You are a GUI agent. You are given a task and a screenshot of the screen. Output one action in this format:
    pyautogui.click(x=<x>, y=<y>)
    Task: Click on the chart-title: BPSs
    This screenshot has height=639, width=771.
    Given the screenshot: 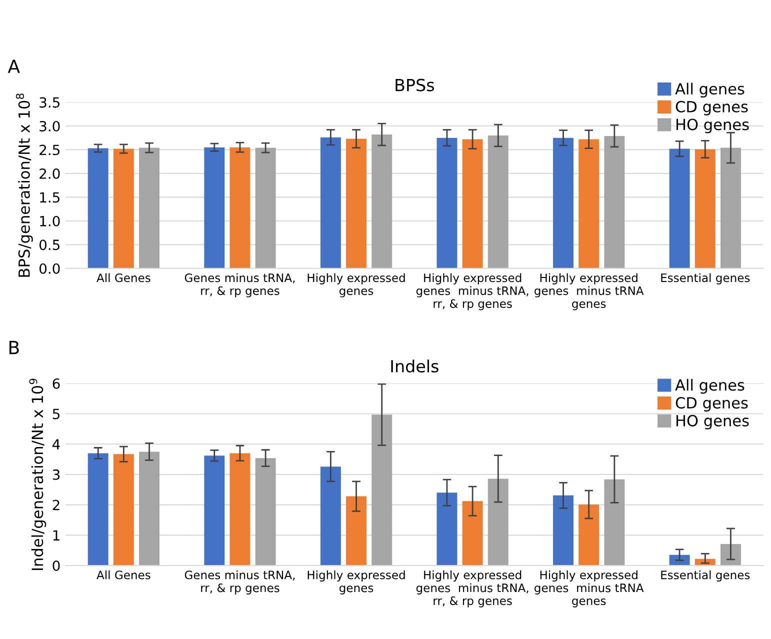 What is the action you would take?
    pyautogui.click(x=415, y=85)
    